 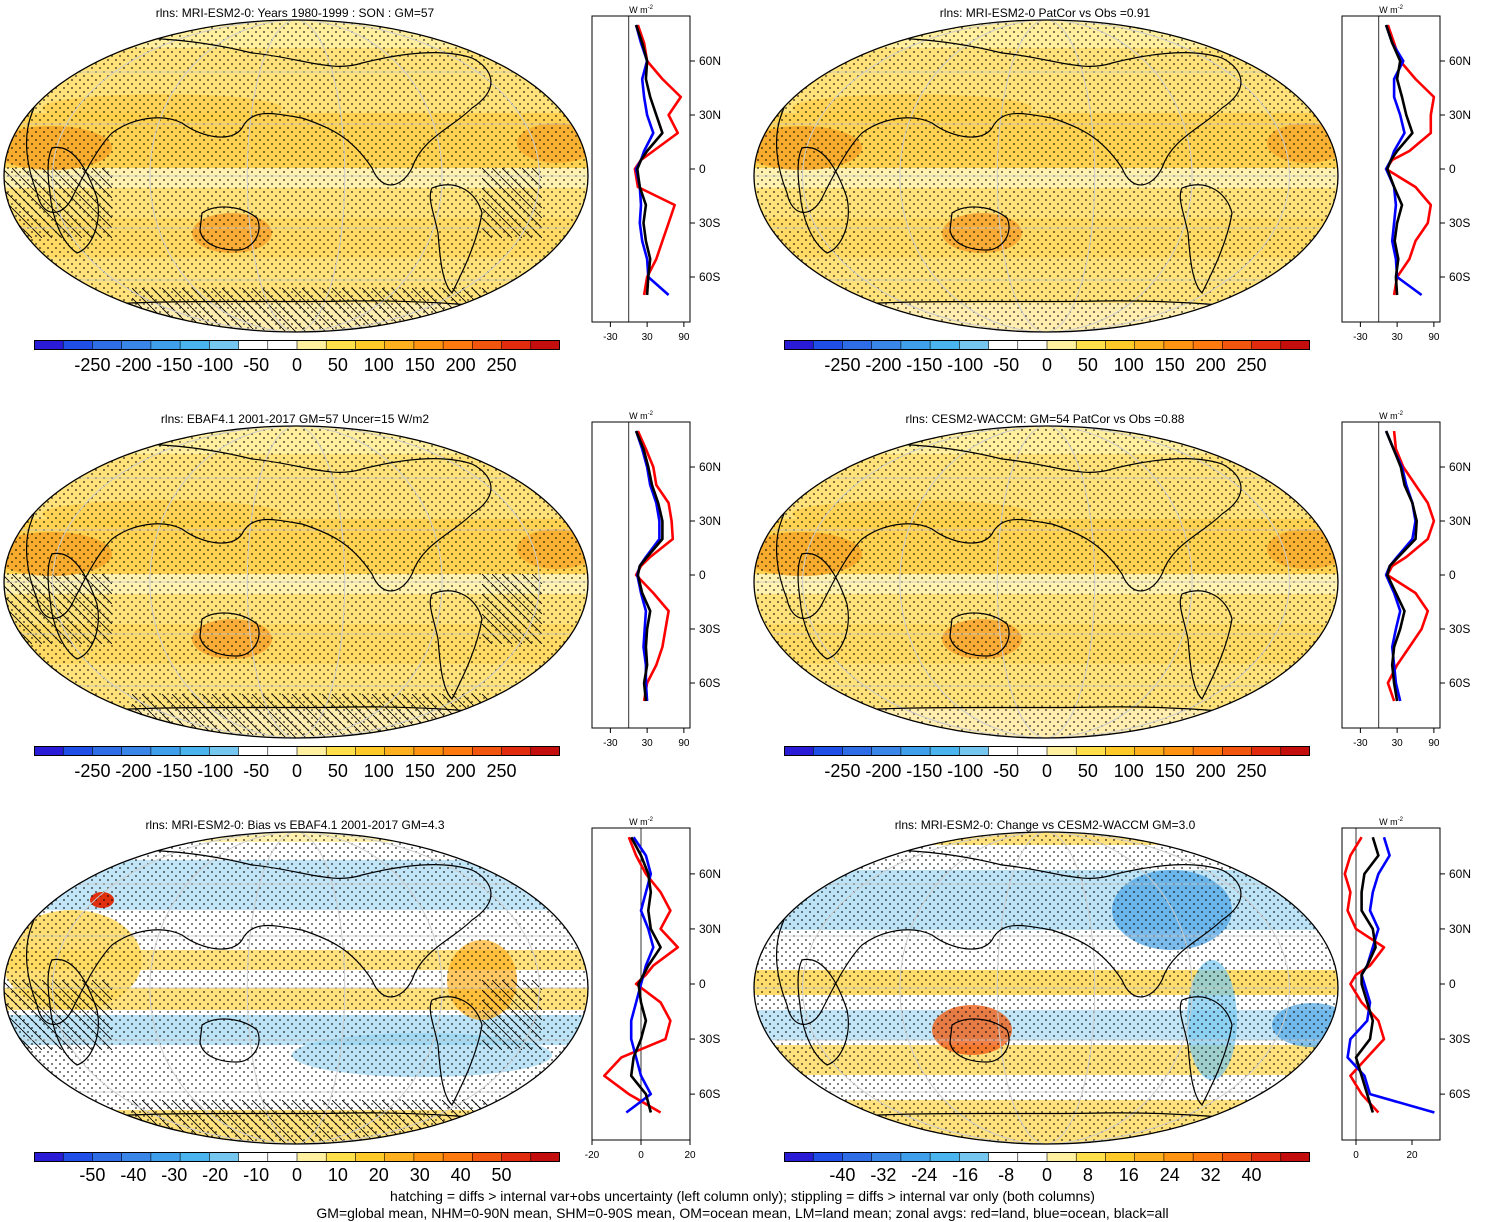 What do you see at coordinates (641, 169) in the screenshot?
I see `zonal-frame` at bounding box center [641, 169].